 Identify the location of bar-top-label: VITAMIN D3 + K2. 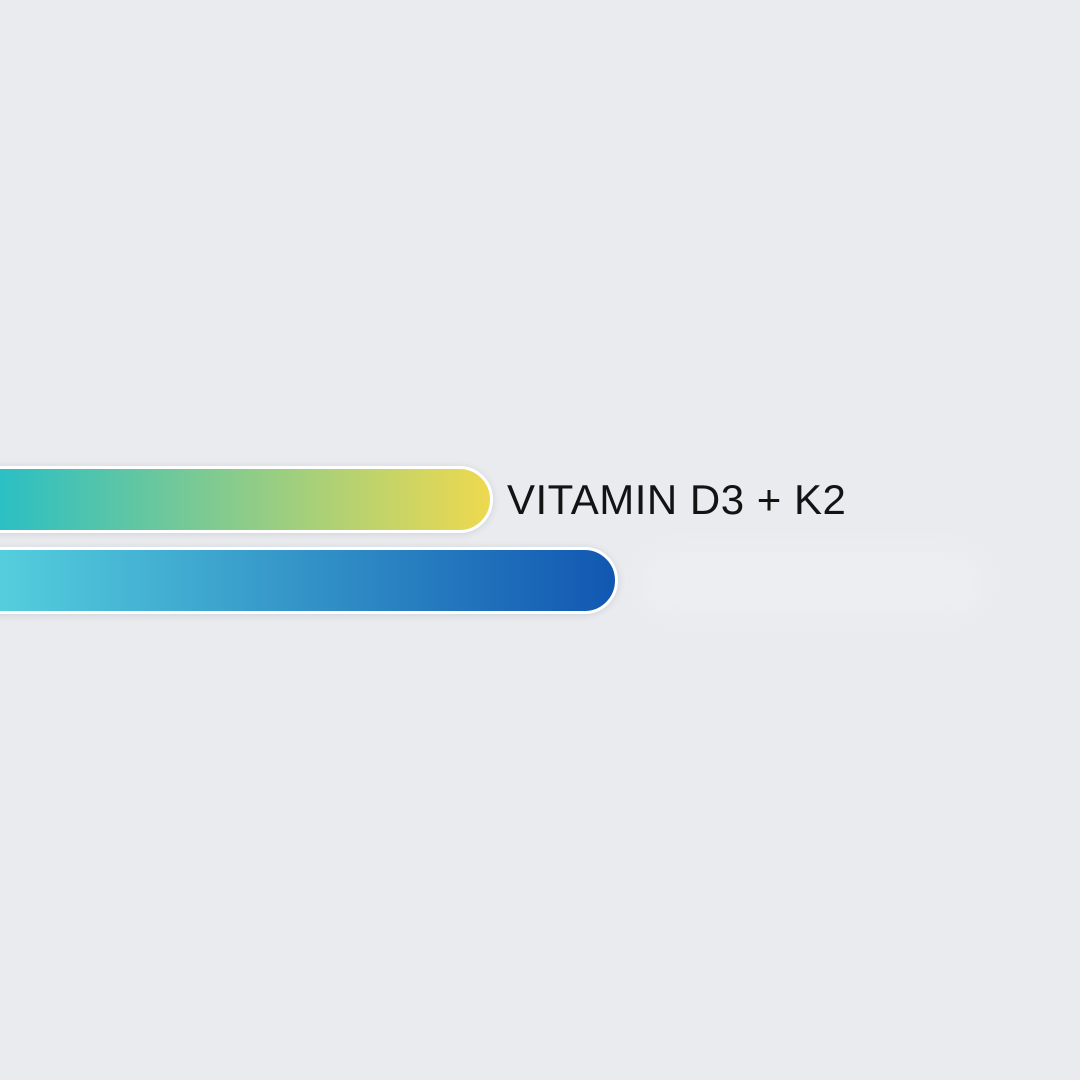
(677, 499).